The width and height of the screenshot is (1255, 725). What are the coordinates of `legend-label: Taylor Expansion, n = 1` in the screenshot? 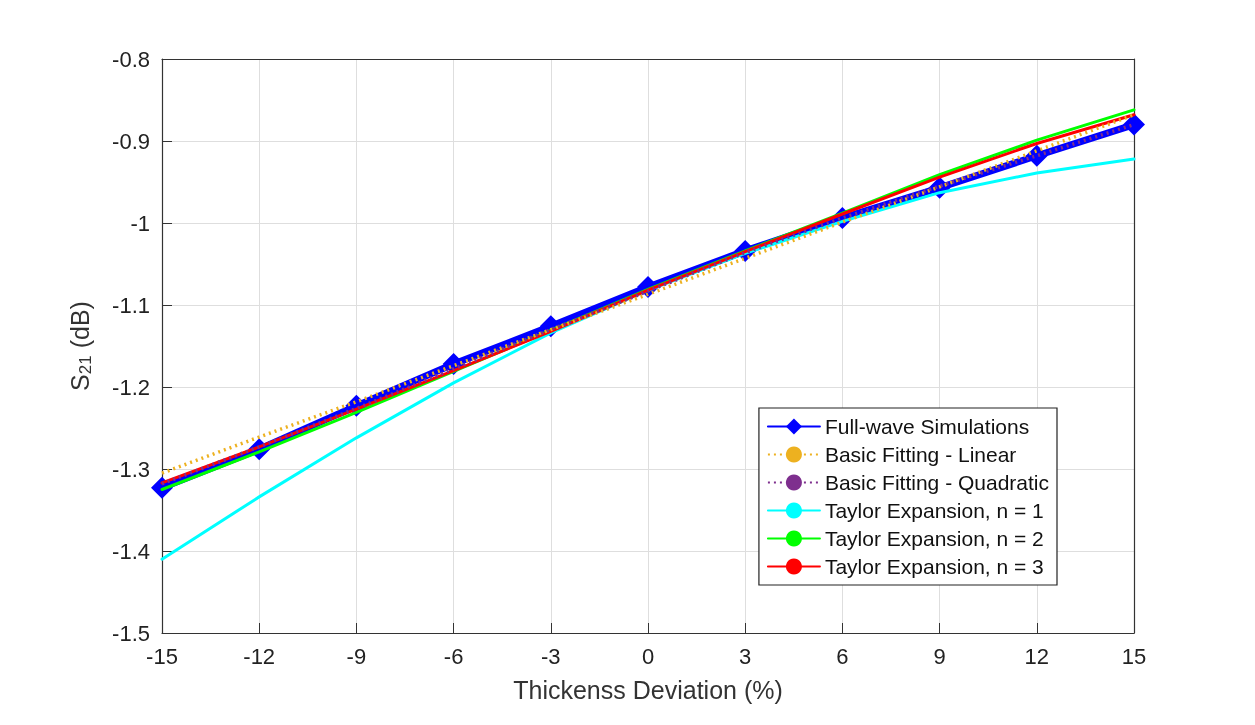 It's located at (934, 510).